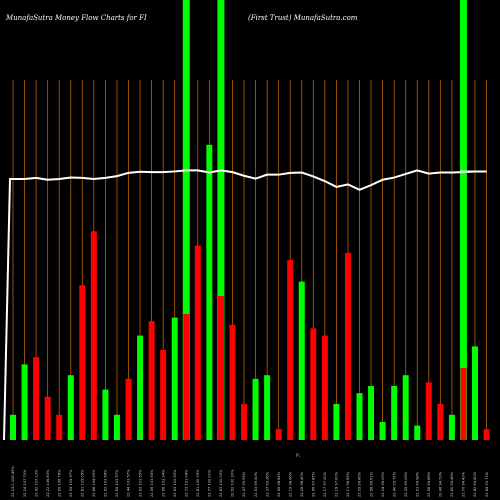  Describe the element at coordinates (71, 483) in the screenshot. I see `x-tick-label: 22.55 105.97%` at that location.